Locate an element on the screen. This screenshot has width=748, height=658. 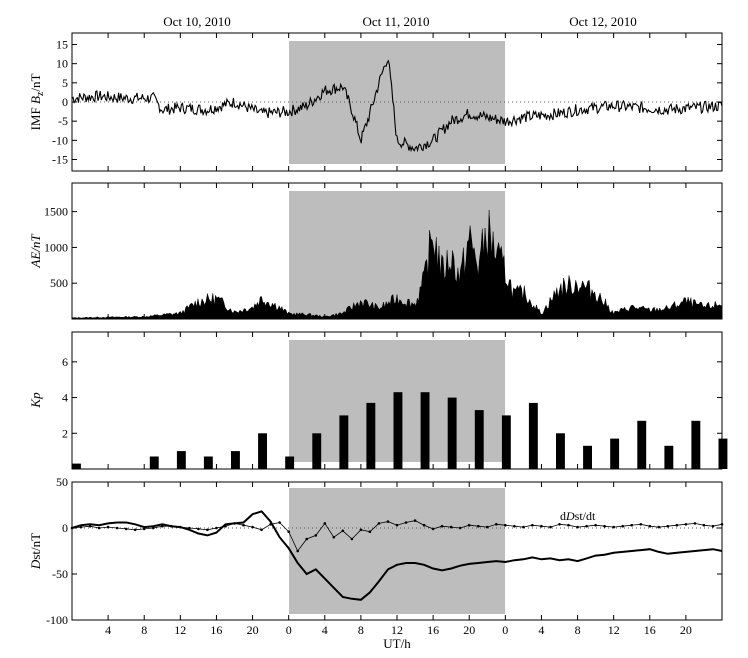
y-tick-label: 6 is located at coordinates (65, 362).